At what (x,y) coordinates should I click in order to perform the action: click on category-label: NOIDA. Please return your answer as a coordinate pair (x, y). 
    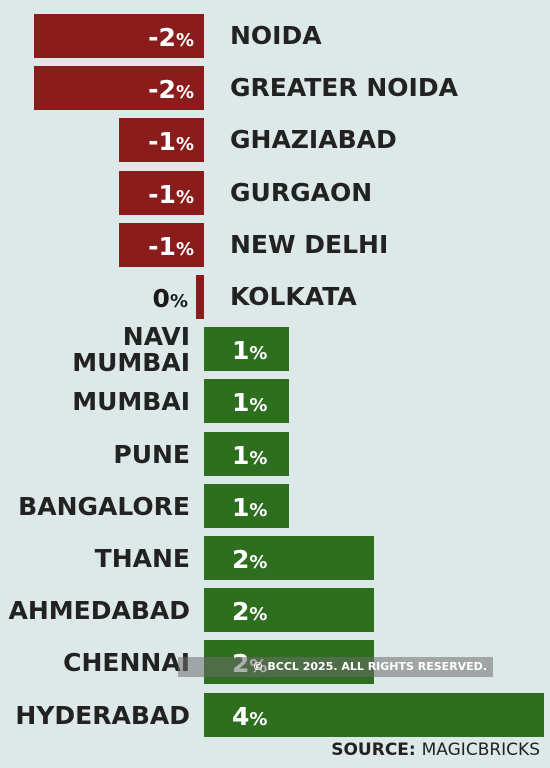
    Looking at the image, I should click on (276, 35).